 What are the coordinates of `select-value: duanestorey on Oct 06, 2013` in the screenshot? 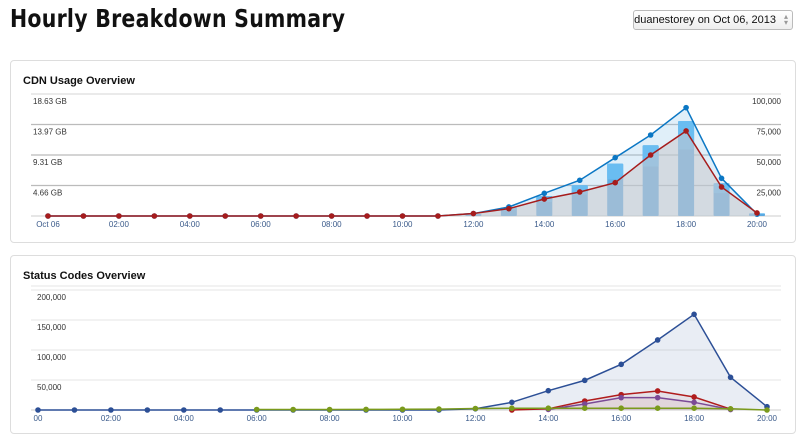 It's located at (705, 20).